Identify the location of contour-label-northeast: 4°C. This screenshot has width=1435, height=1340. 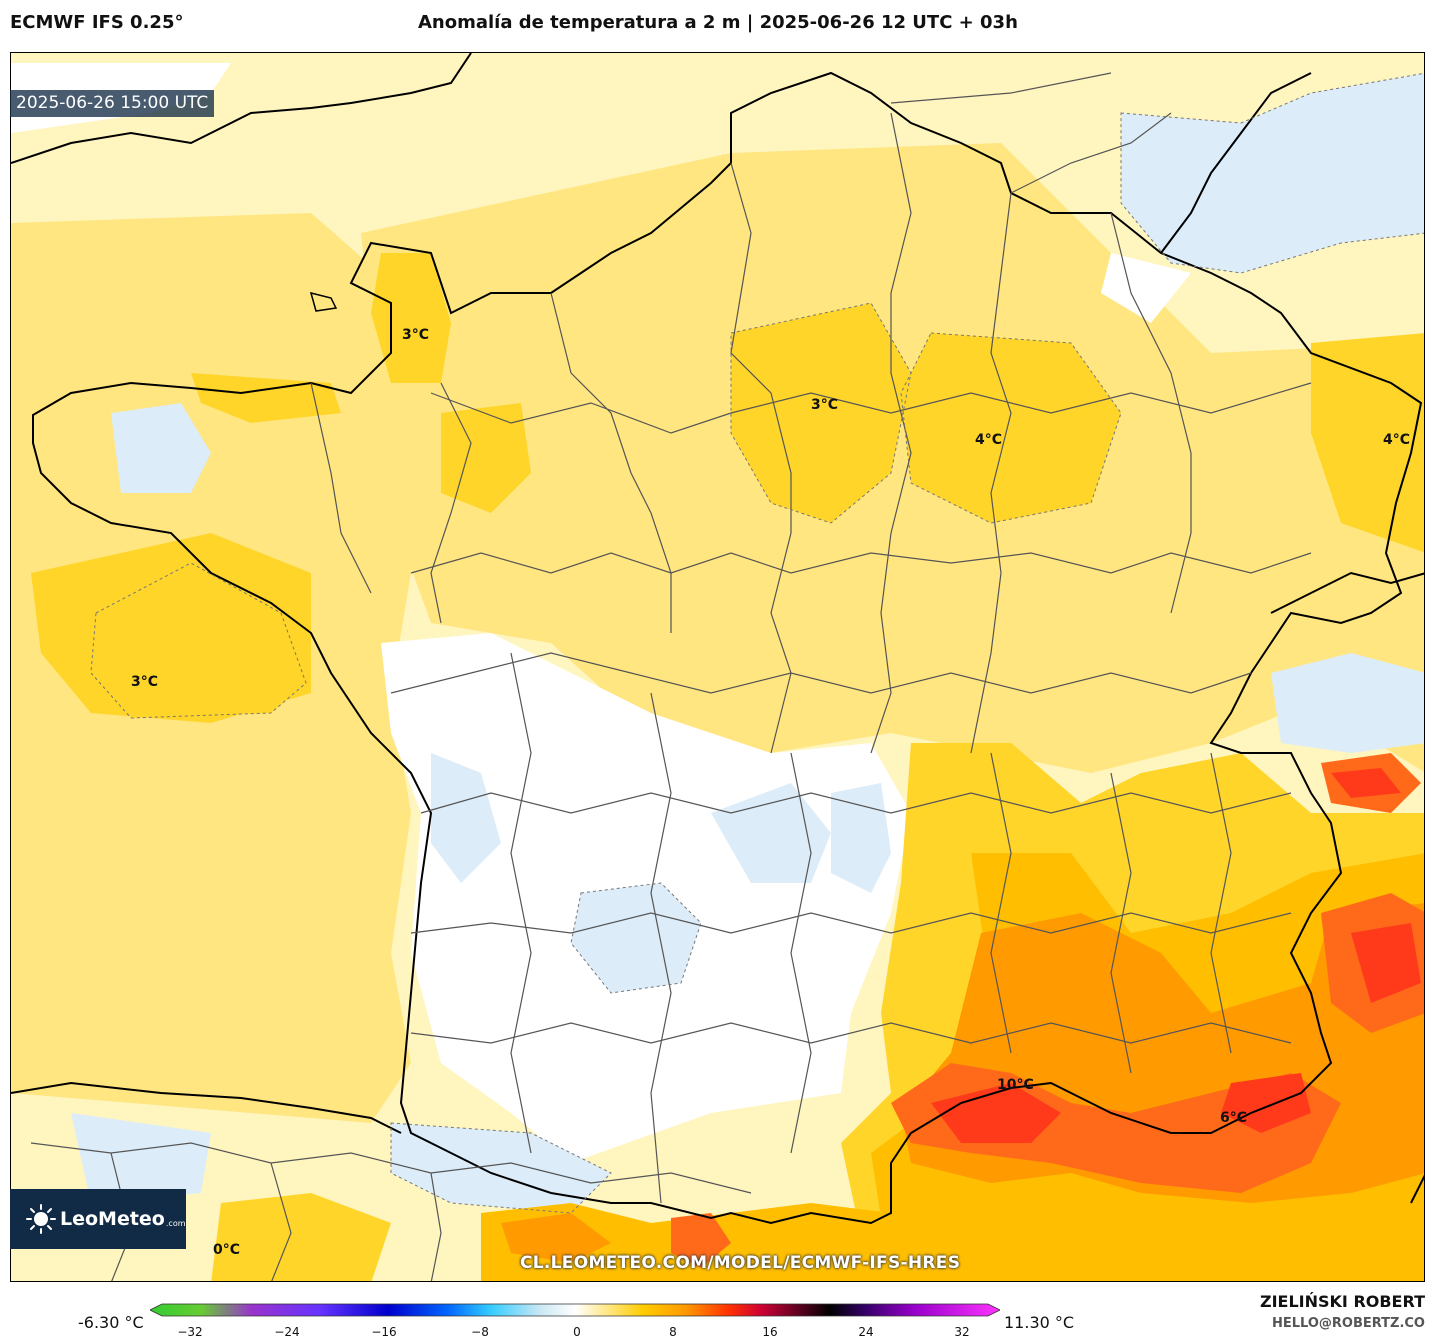
(989, 440).